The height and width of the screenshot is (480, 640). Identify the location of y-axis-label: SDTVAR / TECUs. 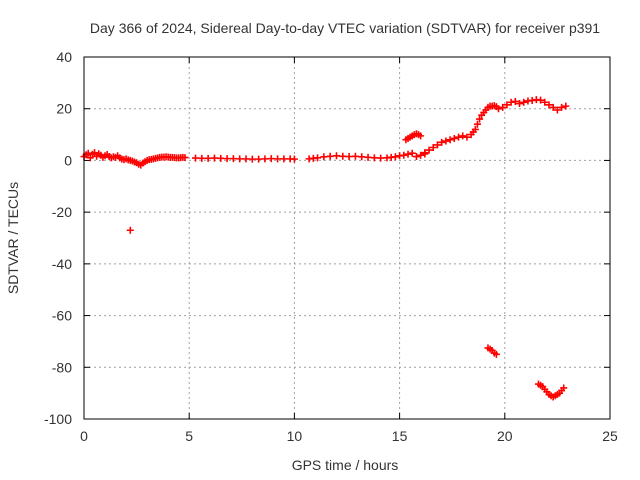
(13, 238).